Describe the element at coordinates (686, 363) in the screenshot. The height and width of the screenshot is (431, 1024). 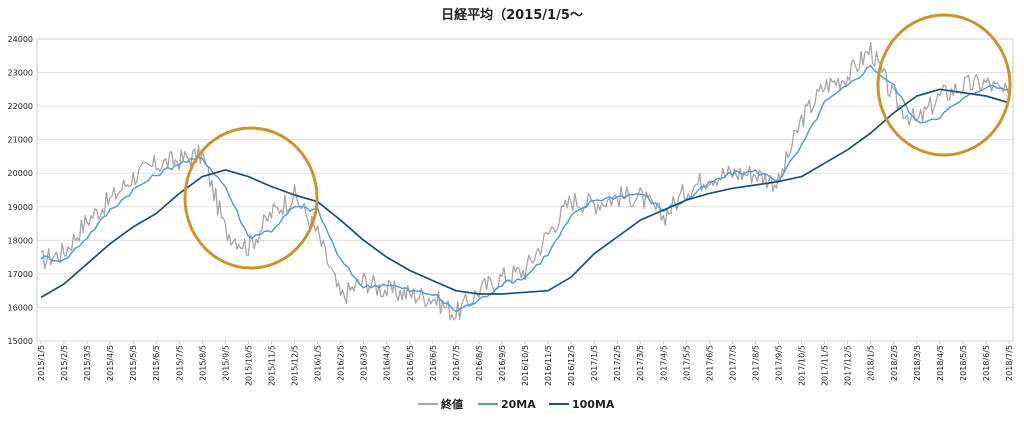
I see `x-tick-label: 2017/5/5` at that location.